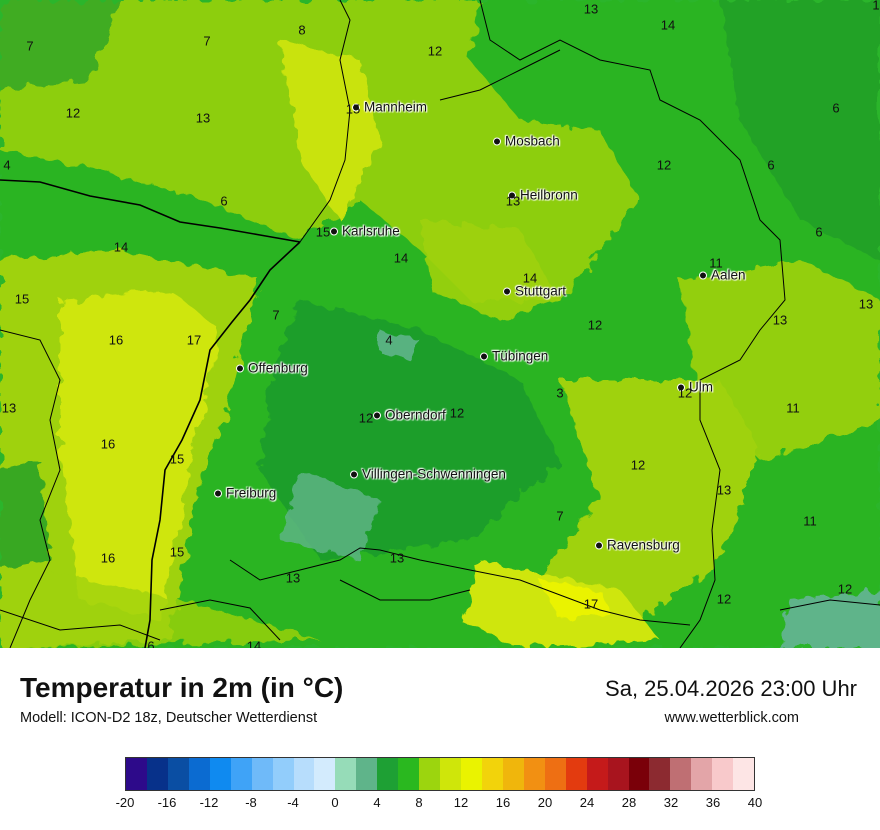 This screenshot has width=880, height=830. I want to click on city-label: Aalen, so click(722, 275).